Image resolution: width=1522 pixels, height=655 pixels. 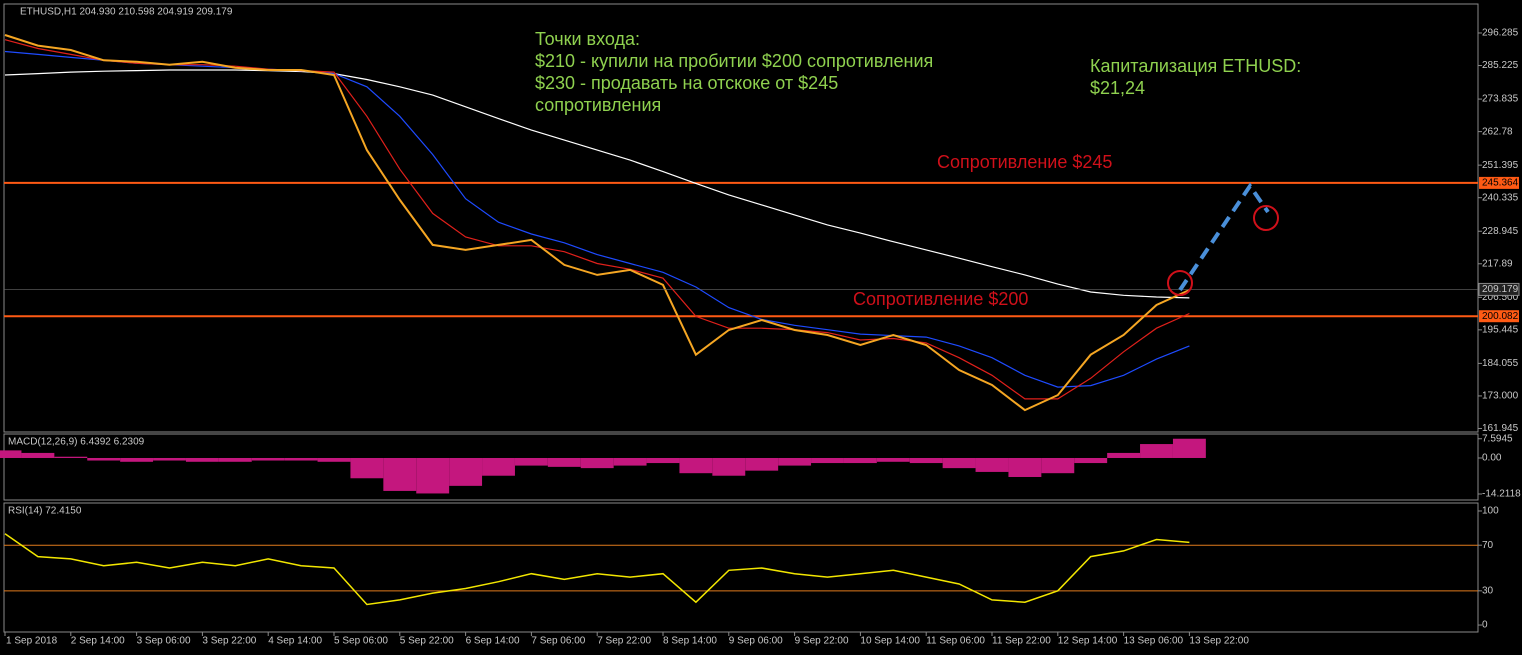 I want to click on y-tick-label: 195.445, so click(x=1500, y=329).